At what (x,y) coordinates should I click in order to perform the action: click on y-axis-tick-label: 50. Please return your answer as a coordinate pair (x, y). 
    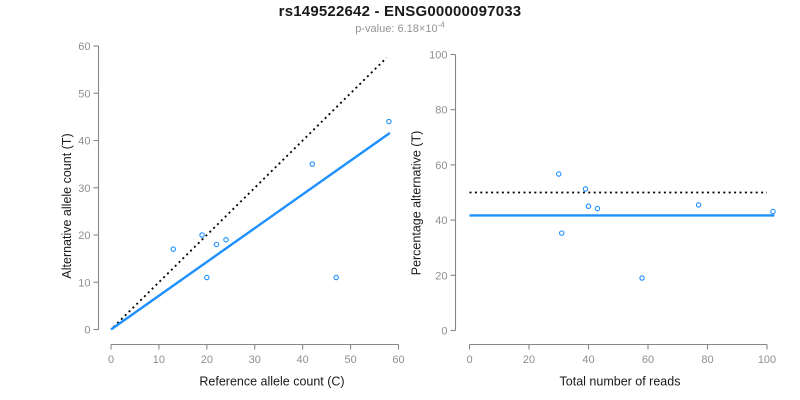
    Looking at the image, I should click on (84, 94).